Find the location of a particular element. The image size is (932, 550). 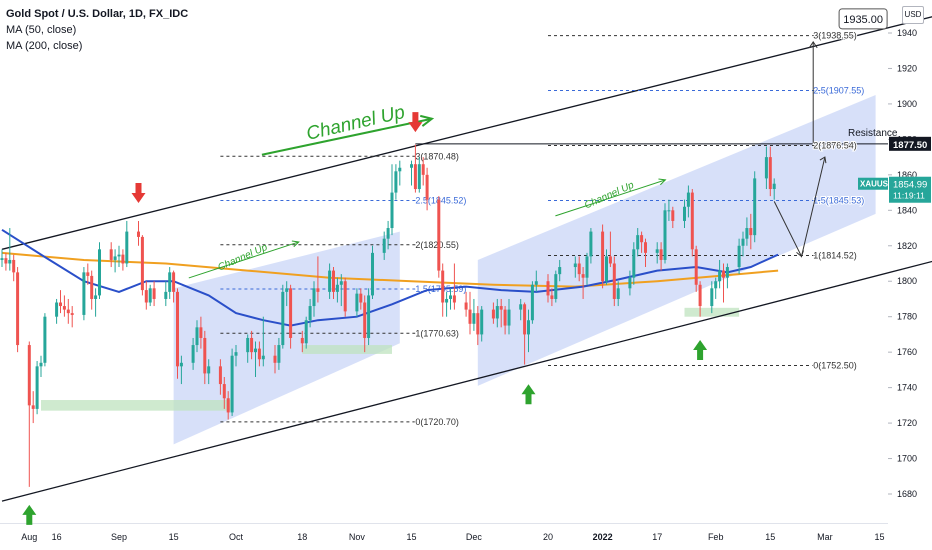

y-tick-label: 1700 is located at coordinates (907, 459).